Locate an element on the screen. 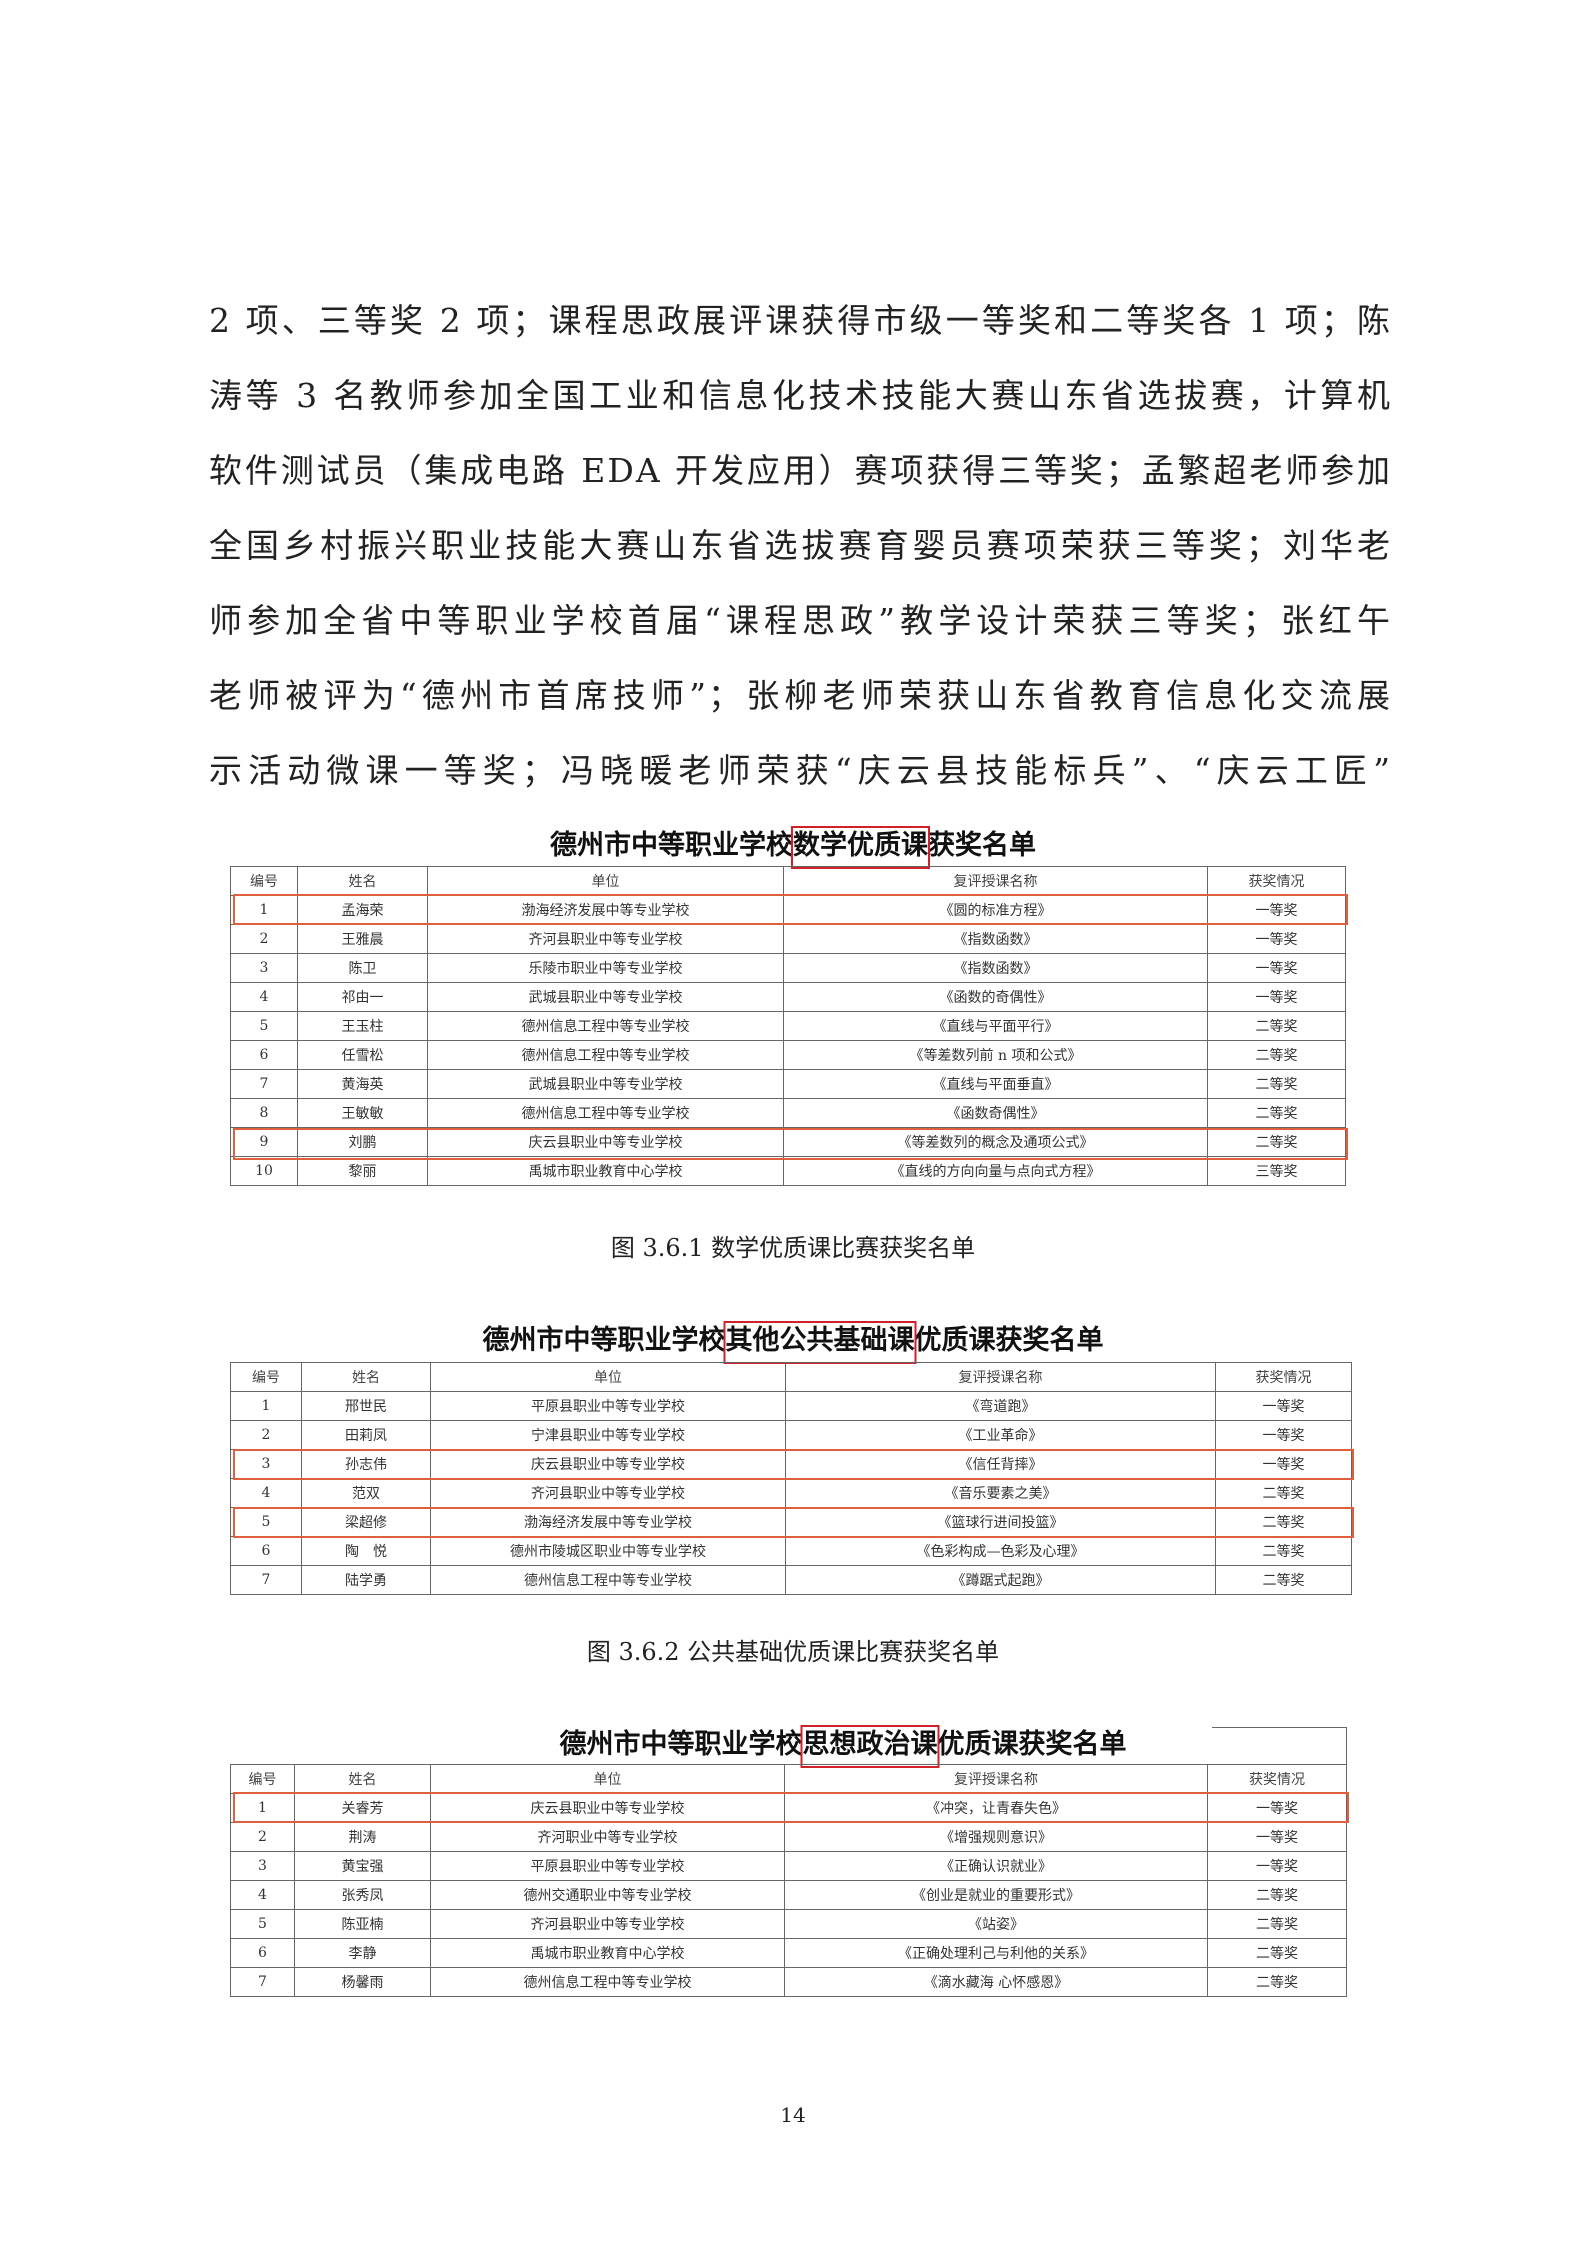 The width and height of the screenshot is (1587, 2245). table-cell: 5 is located at coordinates (264, 1026).